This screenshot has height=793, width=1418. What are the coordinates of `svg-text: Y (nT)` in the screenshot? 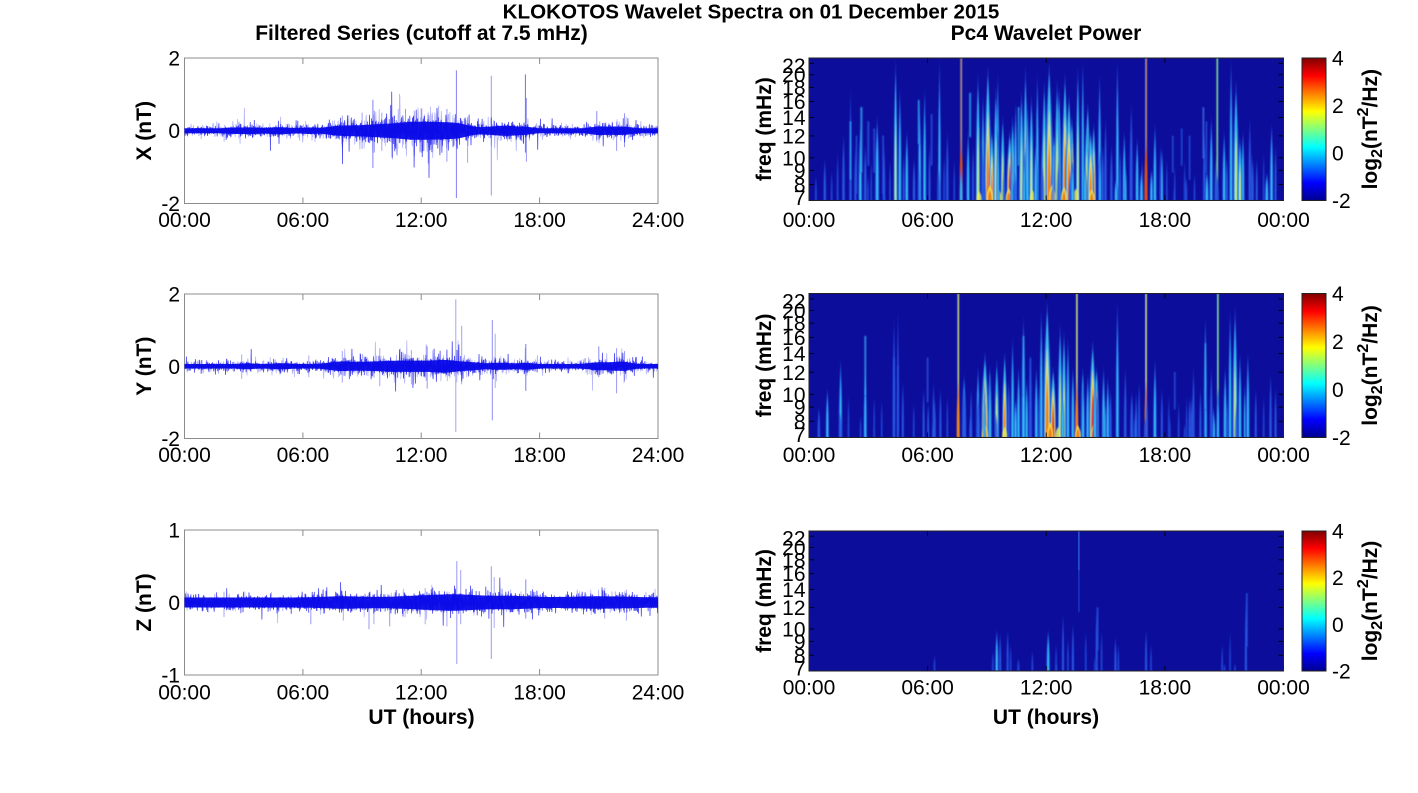 It's located at (144, 366).